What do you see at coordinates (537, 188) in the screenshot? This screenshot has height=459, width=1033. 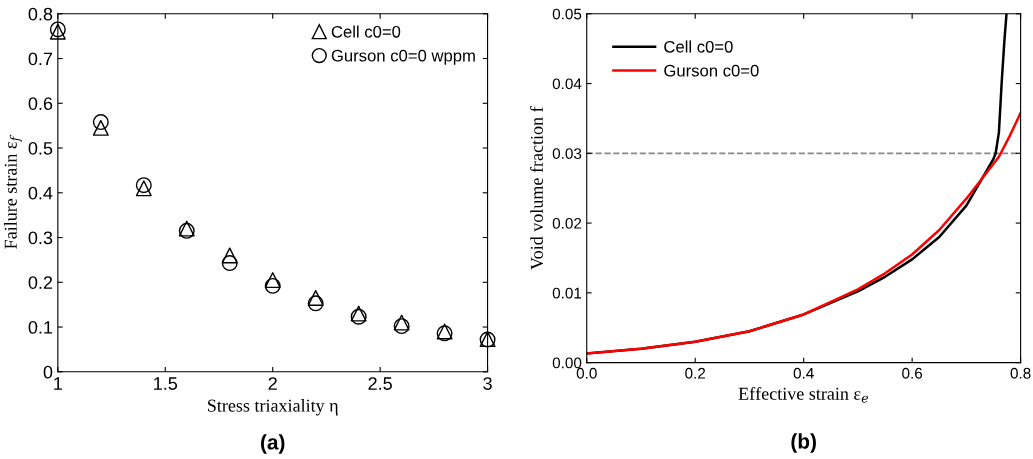 I see `y-axis-title: Void volume fraction f` at bounding box center [537, 188].